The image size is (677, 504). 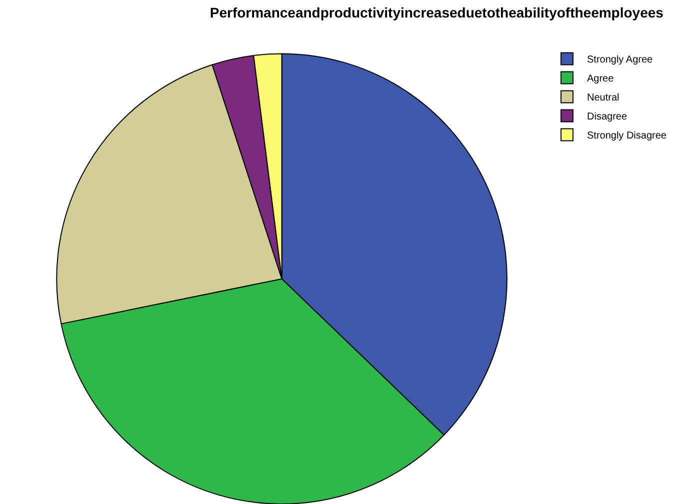 What do you see at coordinates (437, 12) in the screenshot?
I see `chart-title: Performanceandproductivityincreaseduetotheabilityoftheemployees` at bounding box center [437, 12].